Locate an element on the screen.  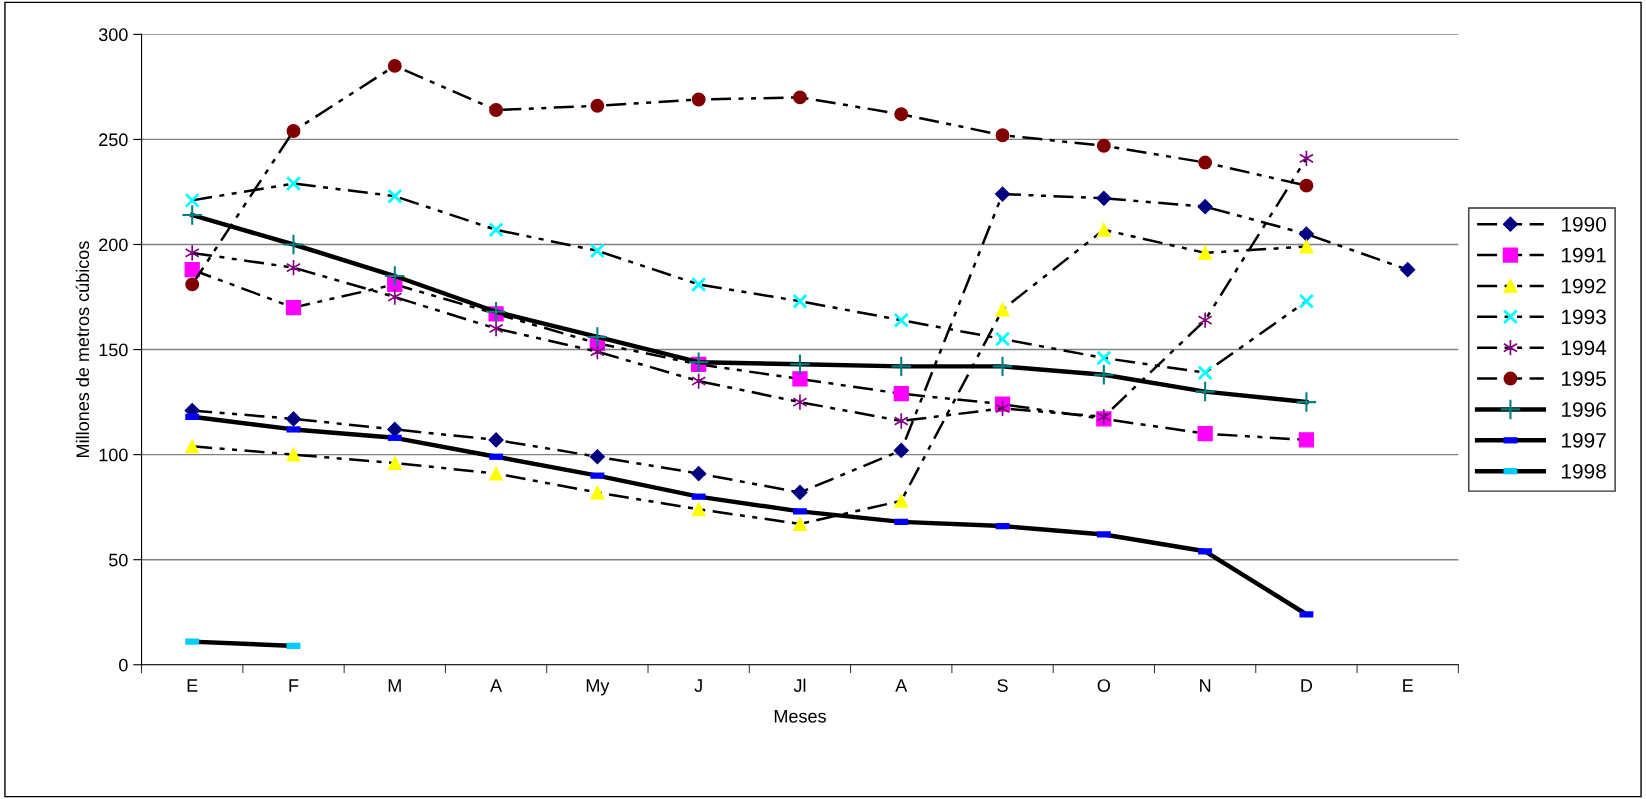
y-tick-label: 250 is located at coordinates (113, 140).